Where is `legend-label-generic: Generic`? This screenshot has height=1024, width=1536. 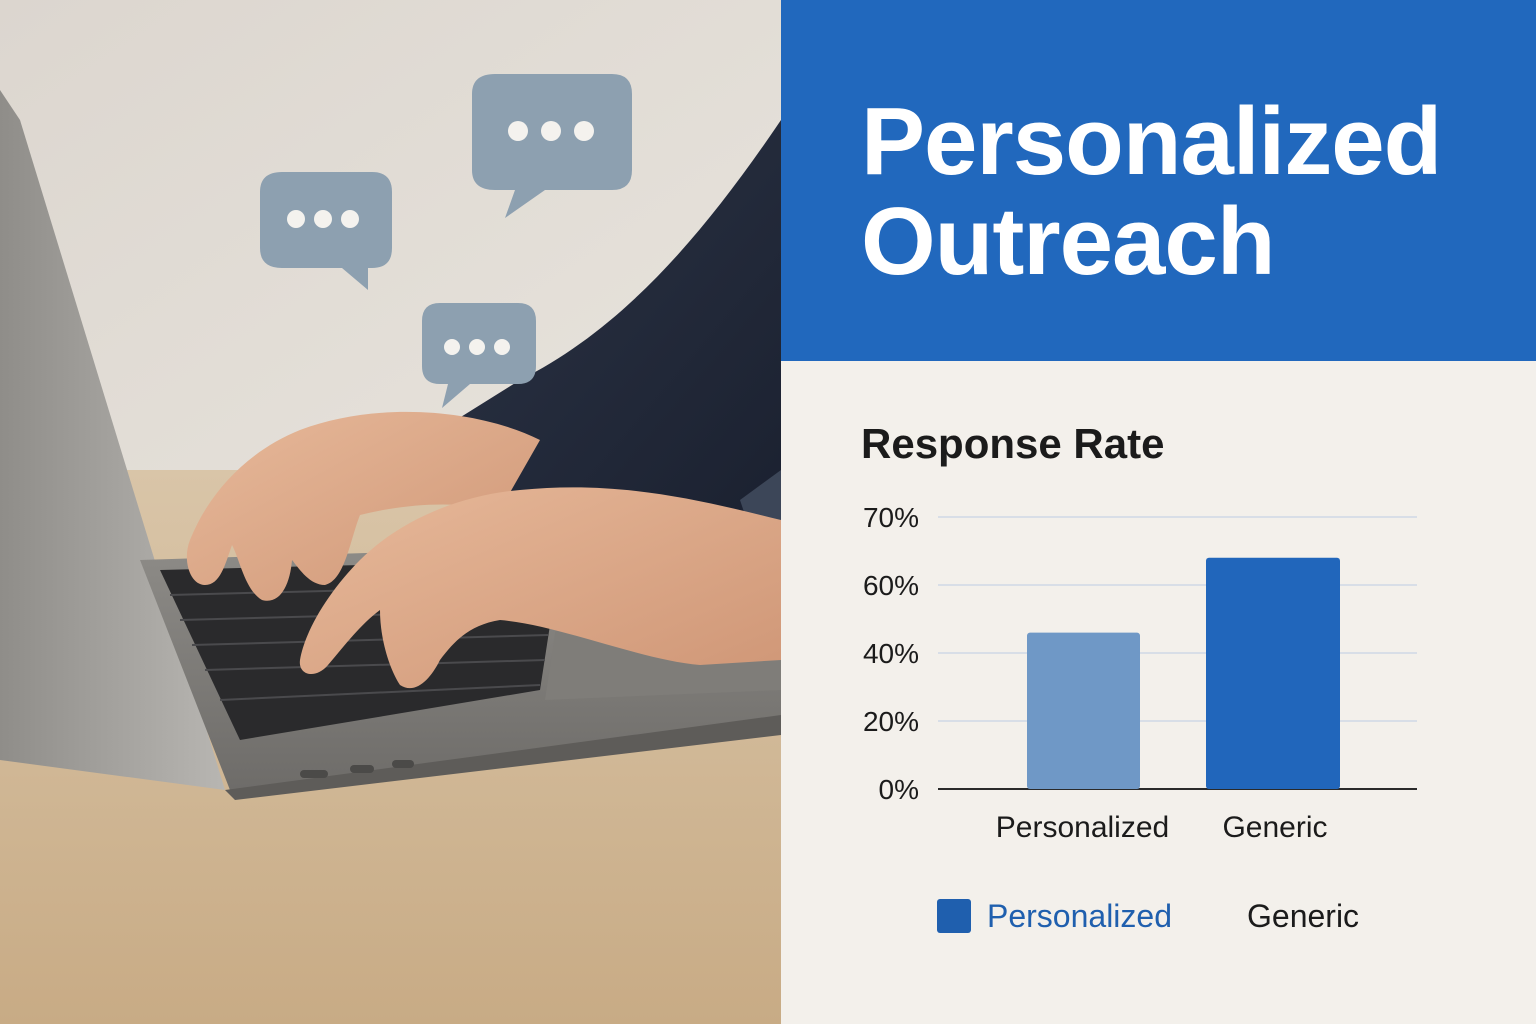
legend-label-generic: Generic is located at coordinates (1303, 916).